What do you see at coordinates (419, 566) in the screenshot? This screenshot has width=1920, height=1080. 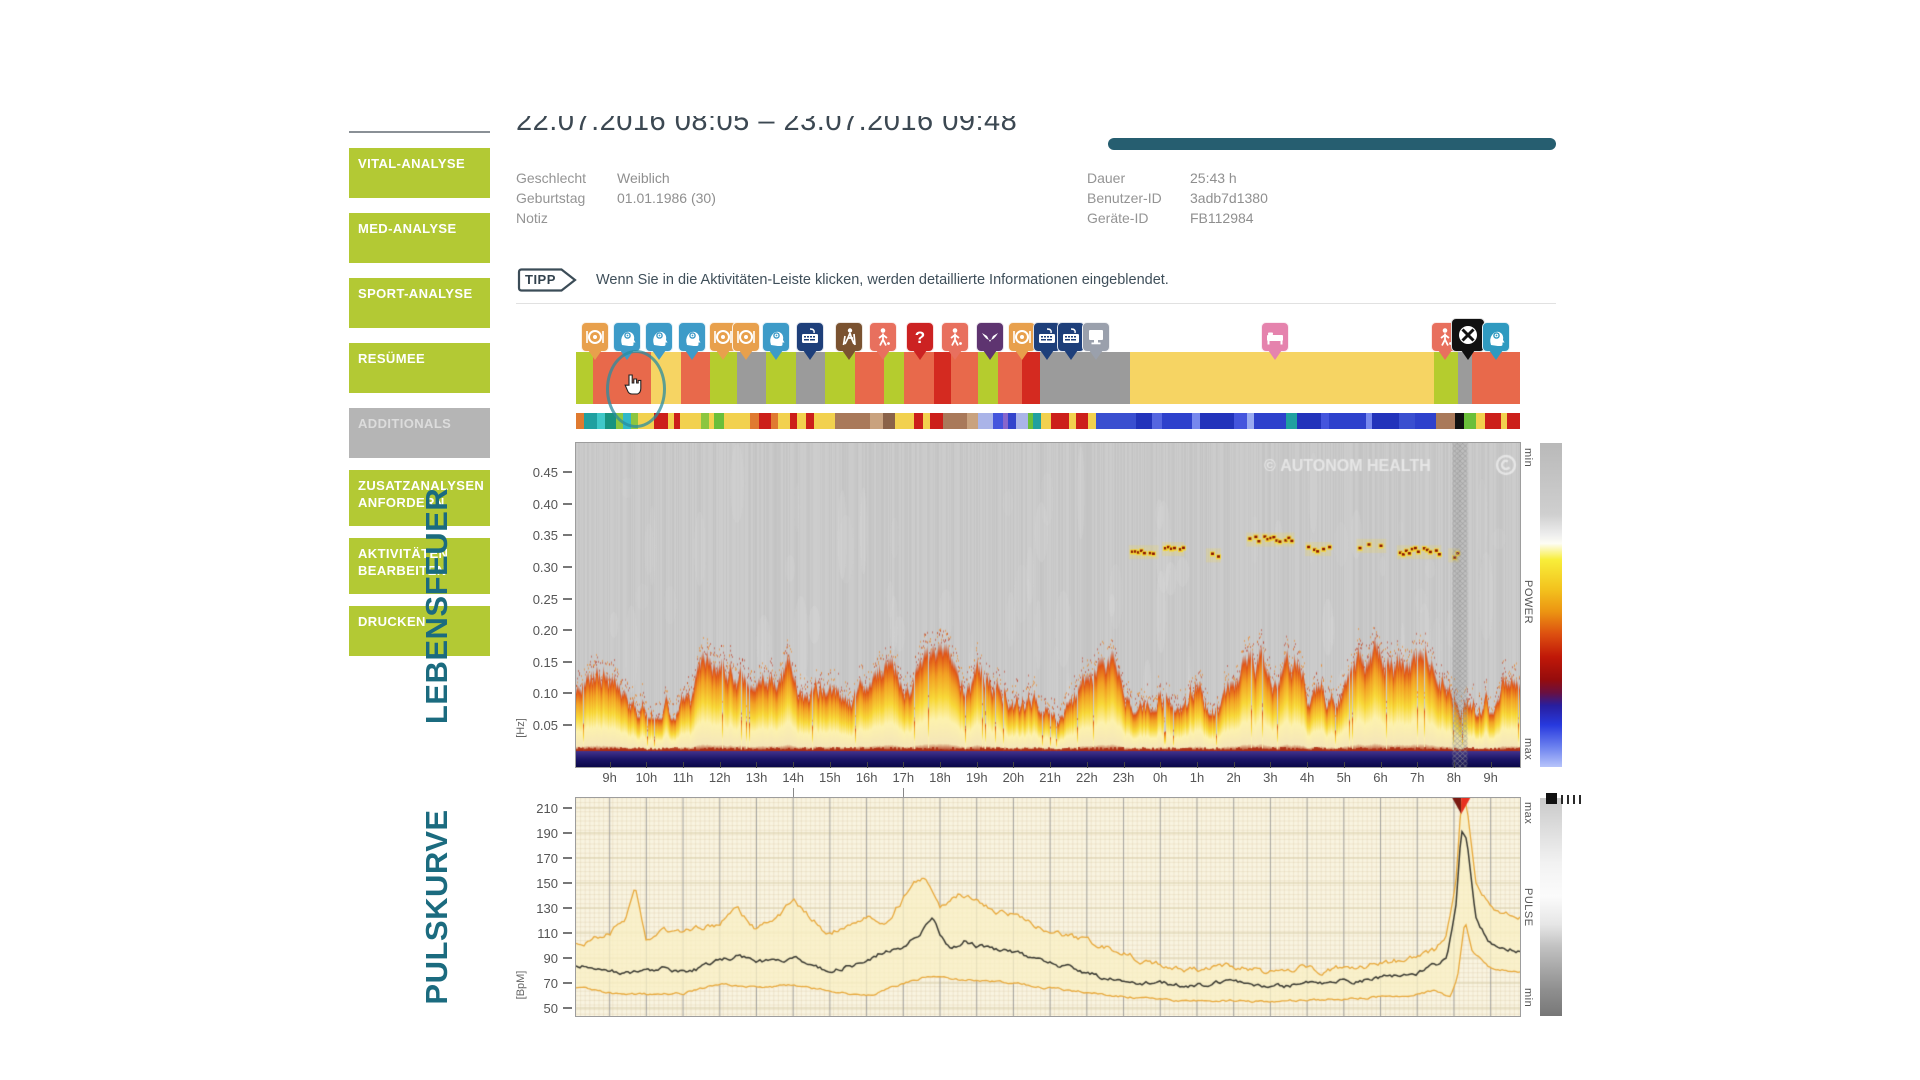 I see `sidebar-button-aktivit-ten-bearbeiten: AKTIVITÄTEN BEARBEITEN` at bounding box center [419, 566].